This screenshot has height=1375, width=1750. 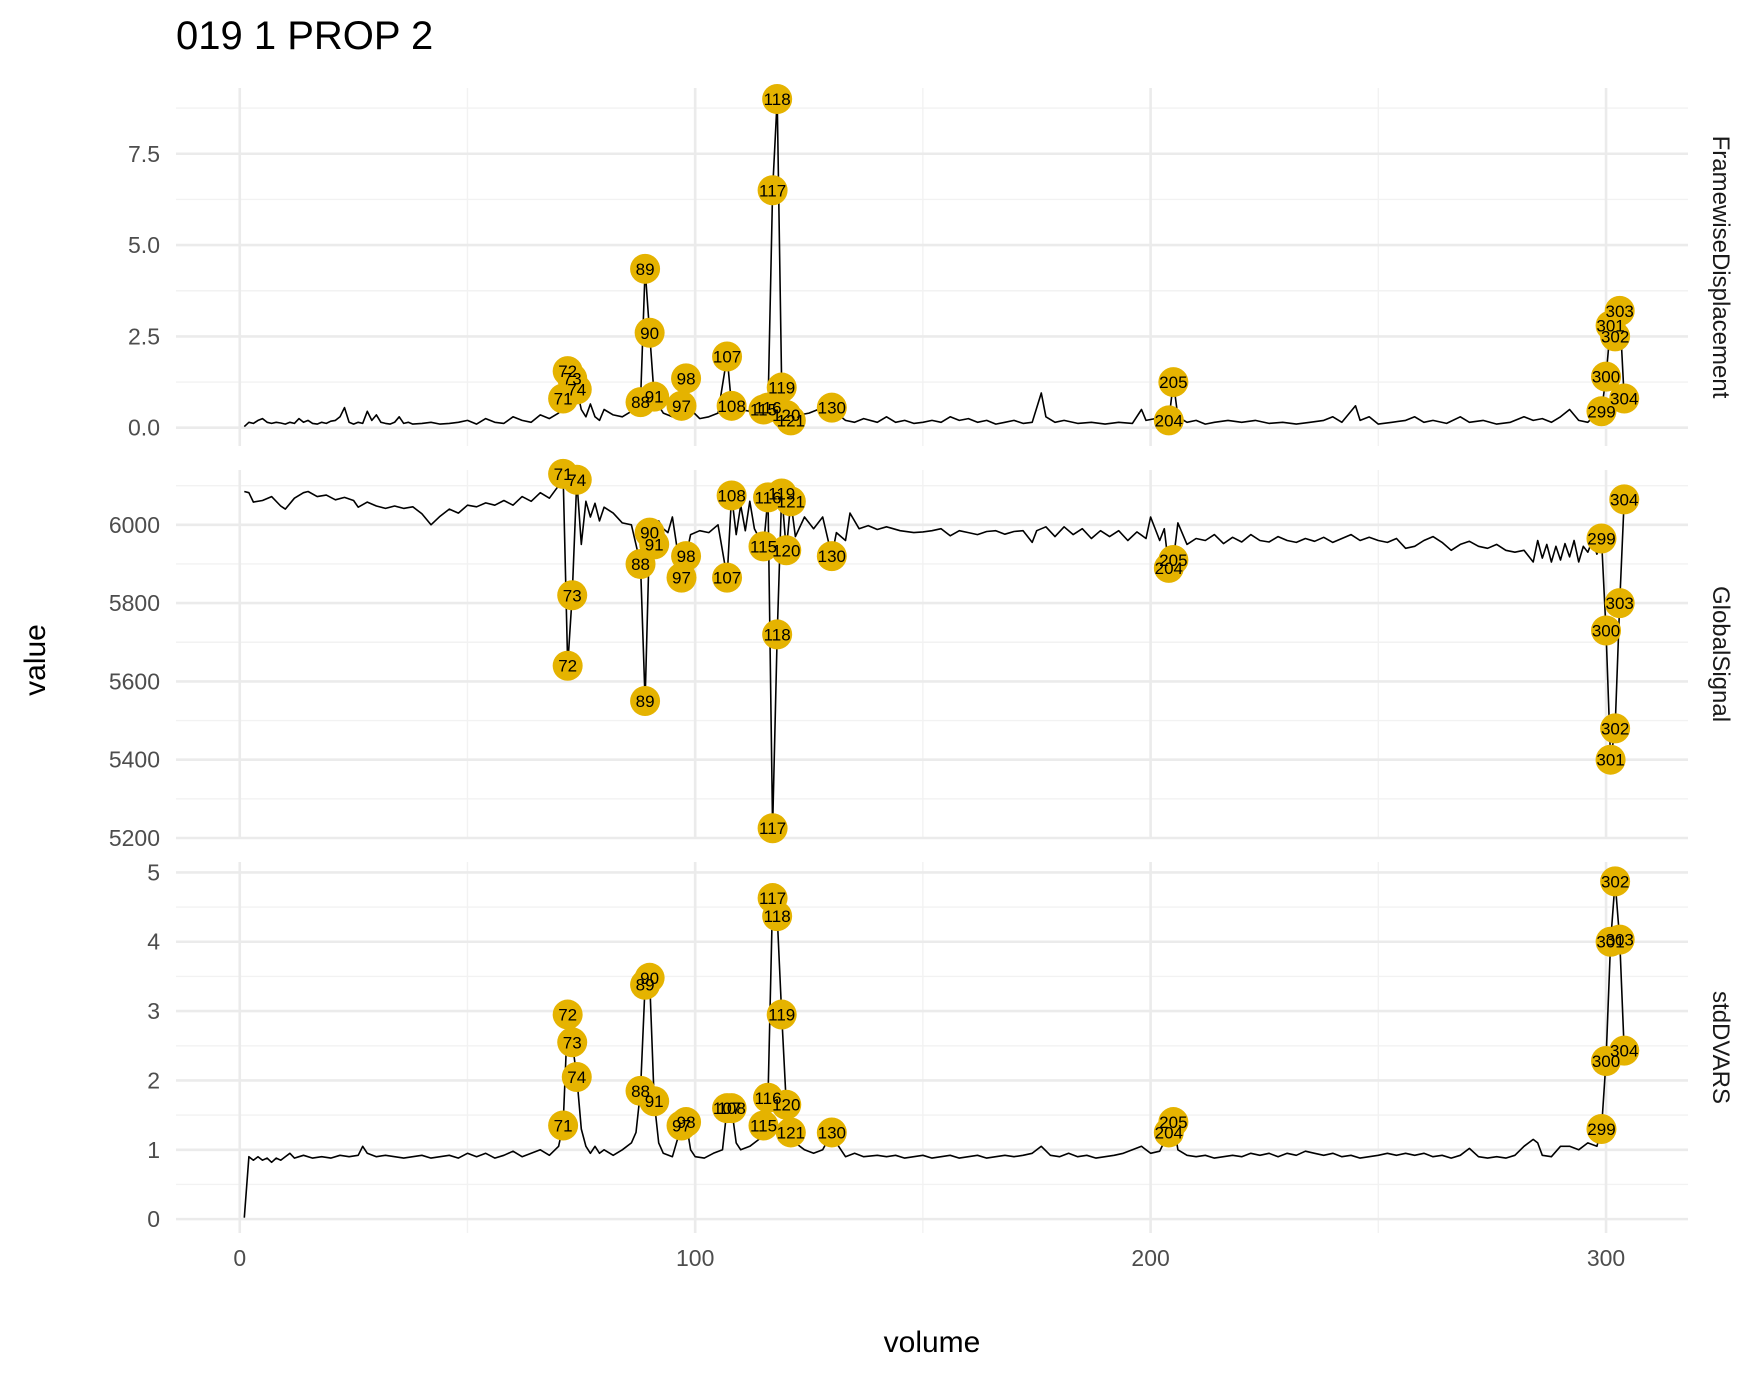 What do you see at coordinates (932, 1342) in the screenshot?
I see `x-axis-title: volume` at bounding box center [932, 1342].